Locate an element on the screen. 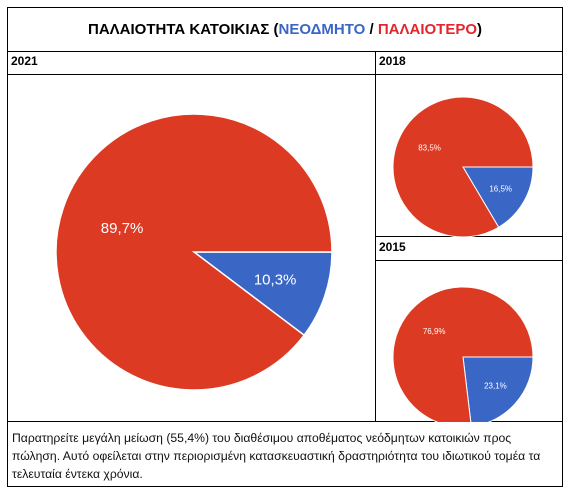 Image resolution: width=572 pixels, height=496 pixels. title-prefix: ΠΑΛΑΙΟΤΗΤΑ ΚΑΤΟΙΚΙΑΣ ( is located at coordinates (183, 29).